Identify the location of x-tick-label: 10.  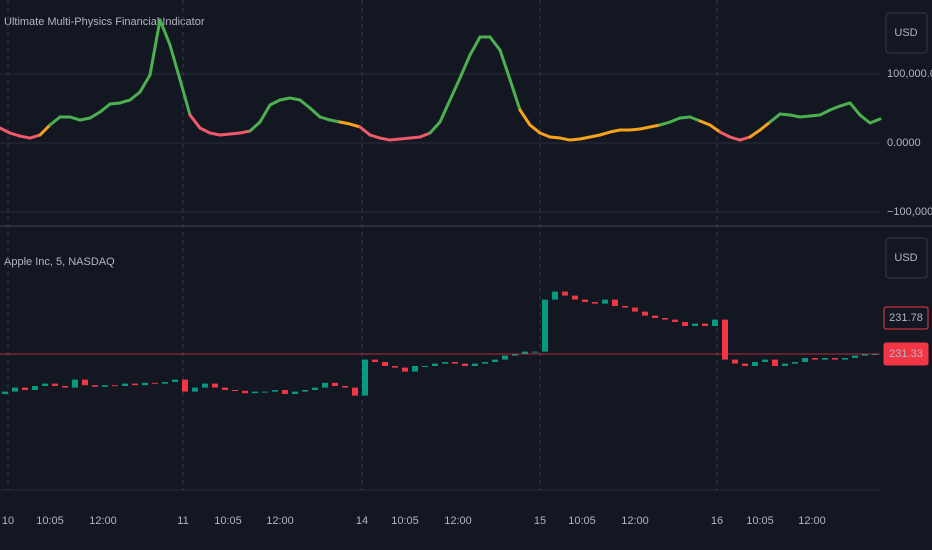
(8, 521).